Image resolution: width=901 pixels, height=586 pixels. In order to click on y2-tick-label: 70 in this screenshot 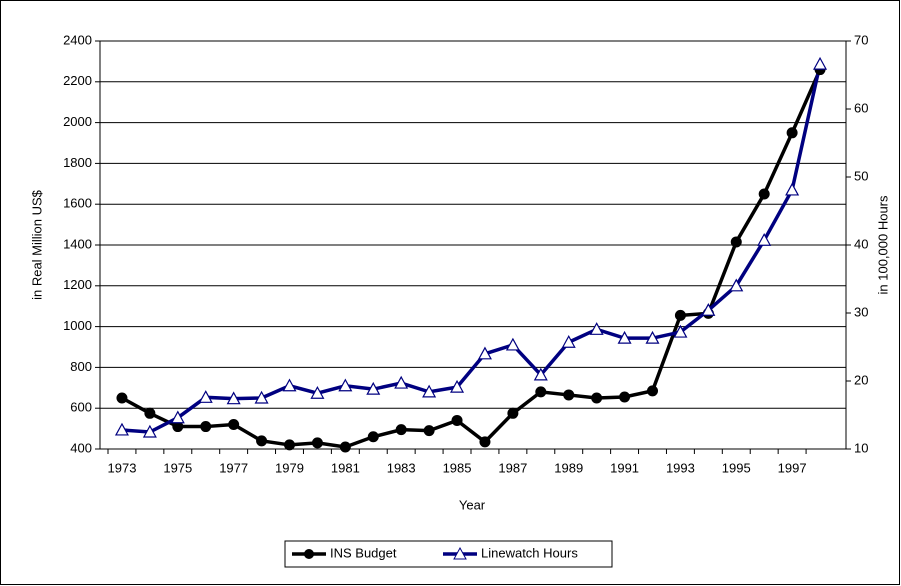, I will do `click(861, 39)`.